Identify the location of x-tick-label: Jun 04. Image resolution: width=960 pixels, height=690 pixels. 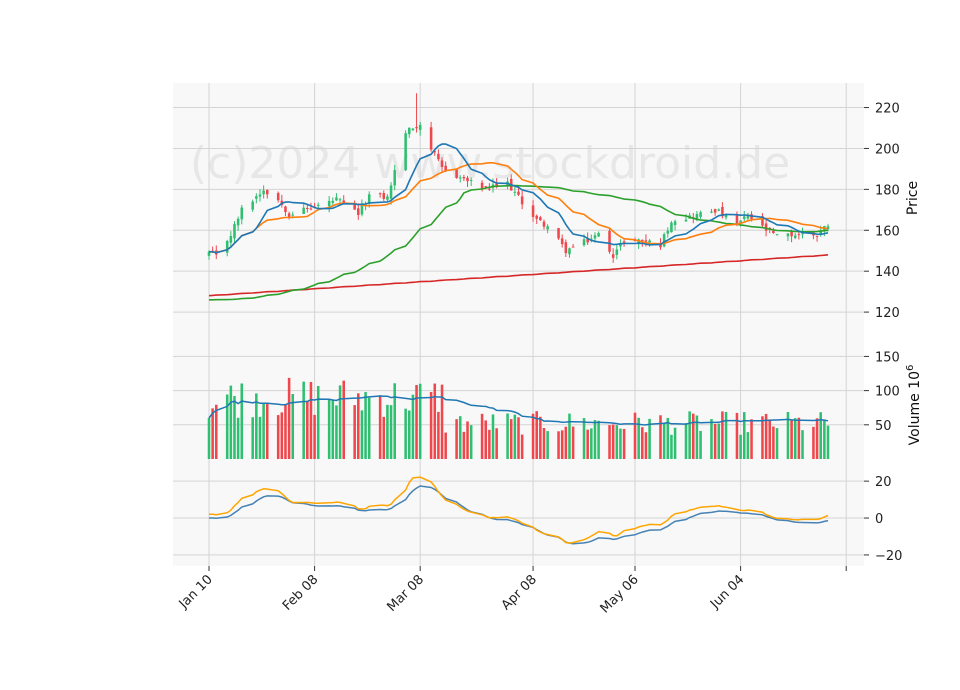
(727, 592).